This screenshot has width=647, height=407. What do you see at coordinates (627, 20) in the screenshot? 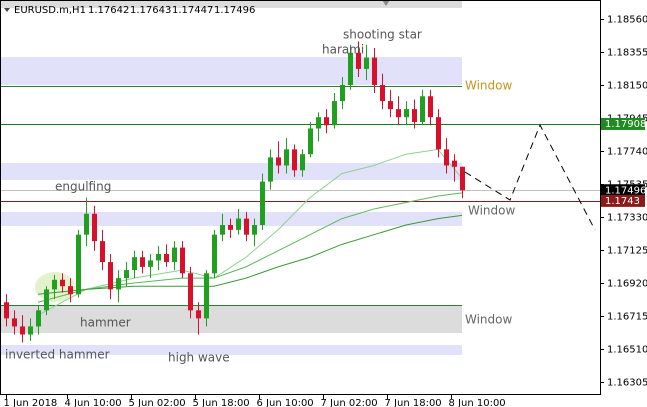
I see `y-tick-label: 1.18560` at bounding box center [627, 20].